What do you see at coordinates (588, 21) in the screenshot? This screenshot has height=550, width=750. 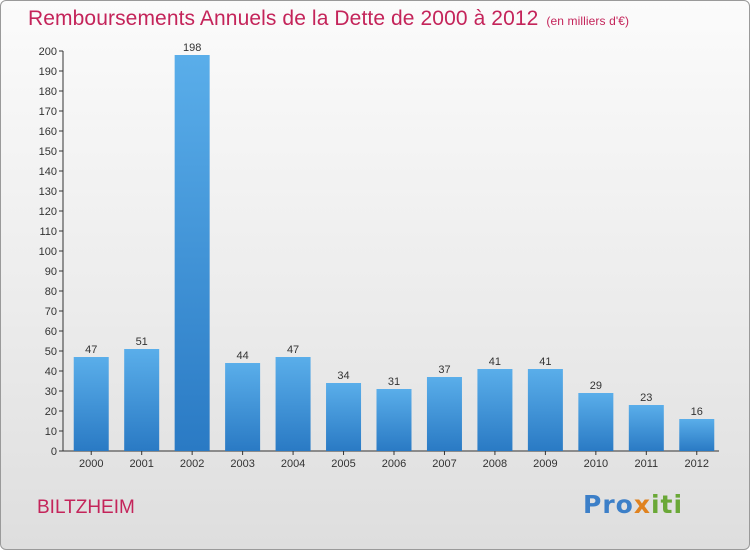 I see `chart-subtitle: (en milliers d'€)` at bounding box center [588, 21].